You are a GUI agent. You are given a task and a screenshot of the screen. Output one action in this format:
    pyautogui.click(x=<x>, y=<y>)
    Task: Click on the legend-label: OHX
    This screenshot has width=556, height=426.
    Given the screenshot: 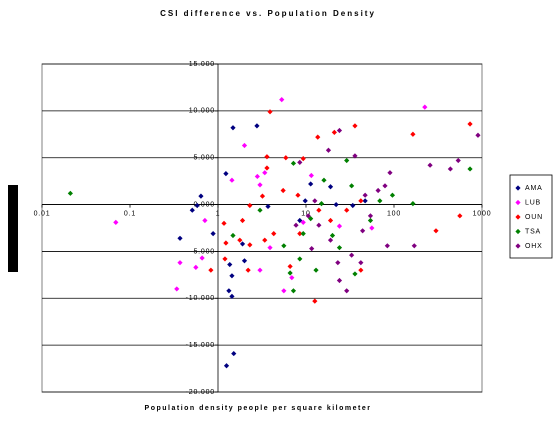 What is the action you would take?
    pyautogui.click(x=534, y=246)
    